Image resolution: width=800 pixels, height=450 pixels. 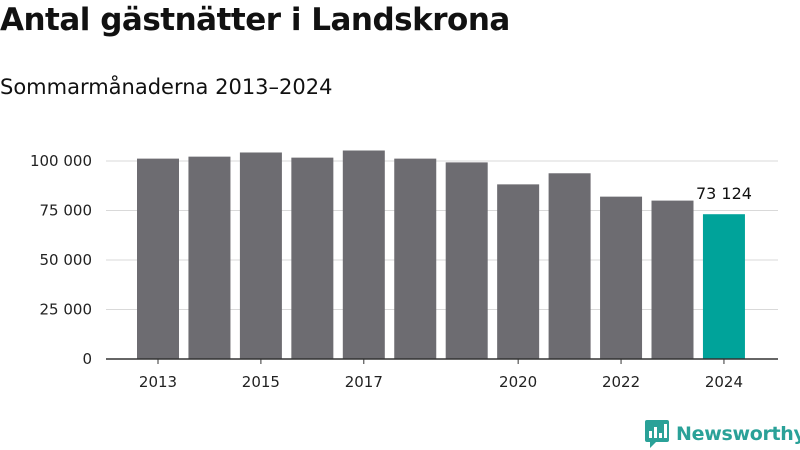 I want to click on highlight-data-label: 73 124, so click(x=724, y=193).